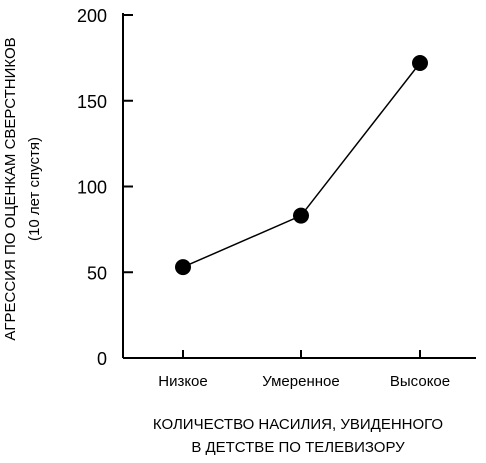  I want to click on x-ticks: Низкое Умеренное Высокое, so click(304, 370).